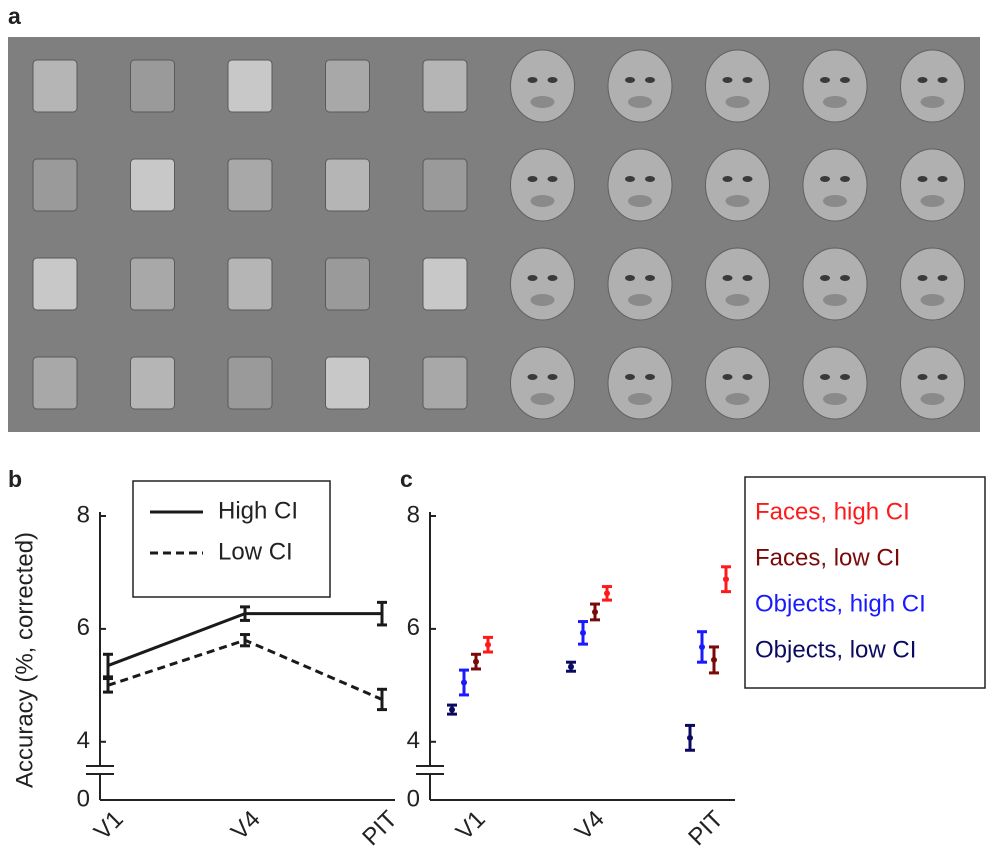 This screenshot has height=867, width=987. What do you see at coordinates (832, 511) in the screenshot?
I see `legend-label: Faces, high CI` at bounding box center [832, 511].